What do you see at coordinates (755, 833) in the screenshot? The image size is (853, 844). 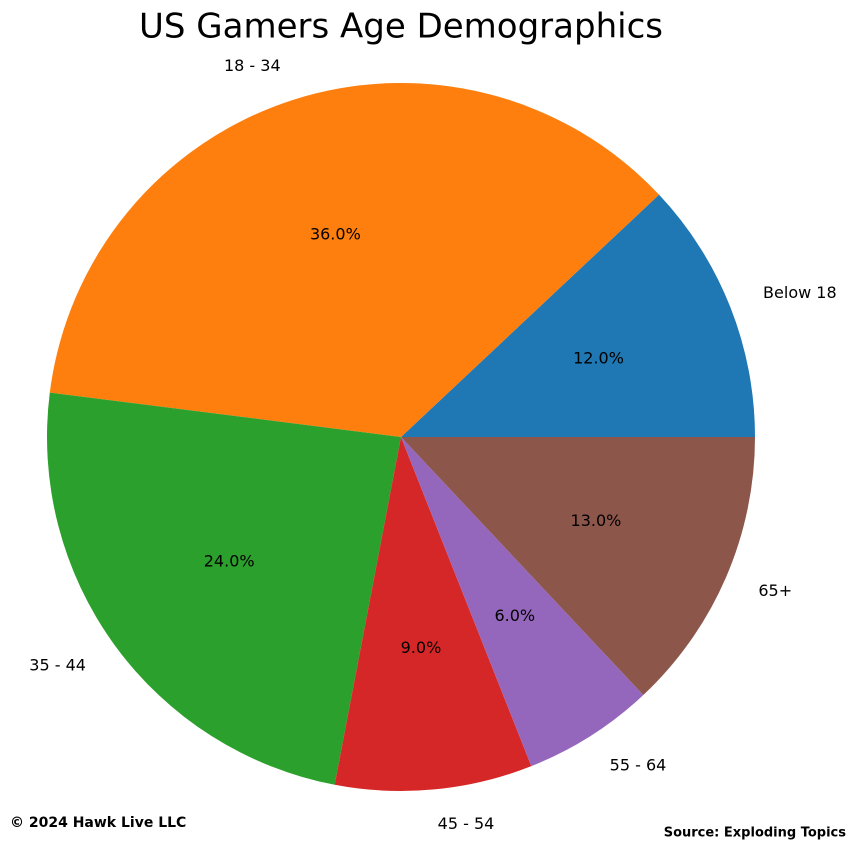 I see `source: Source: Exploding Topics` at bounding box center [755, 833].